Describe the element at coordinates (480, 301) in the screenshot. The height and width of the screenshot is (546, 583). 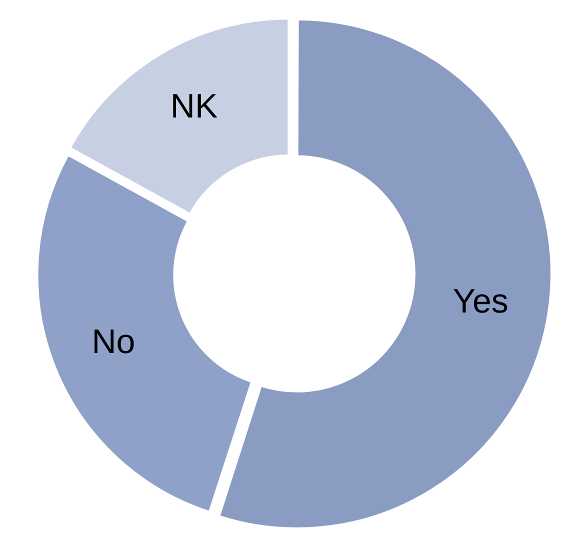
I see `slice-label: Yes` at that location.